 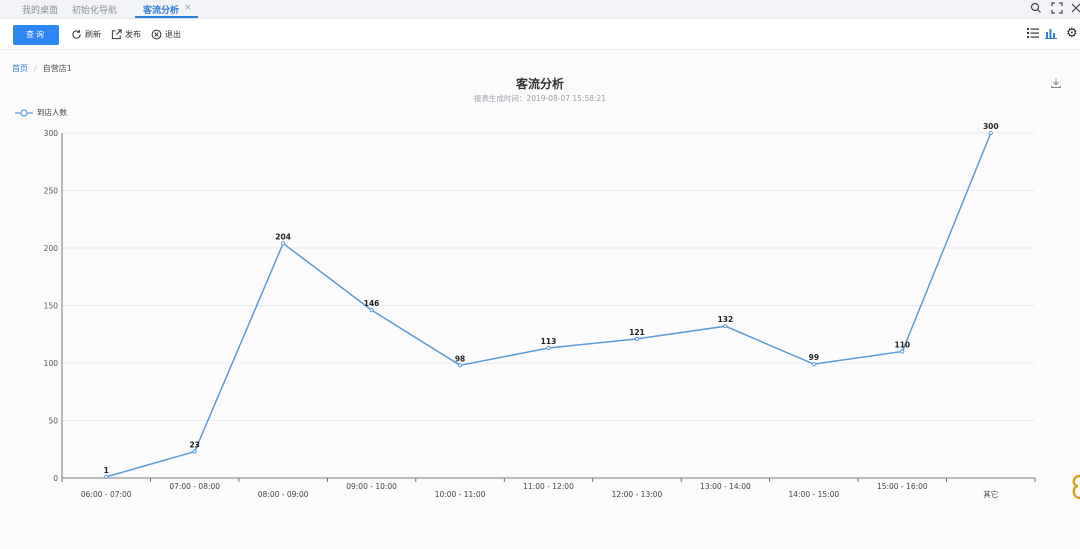 I want to click on exit-label: 退出, so click(x=173, y=34).